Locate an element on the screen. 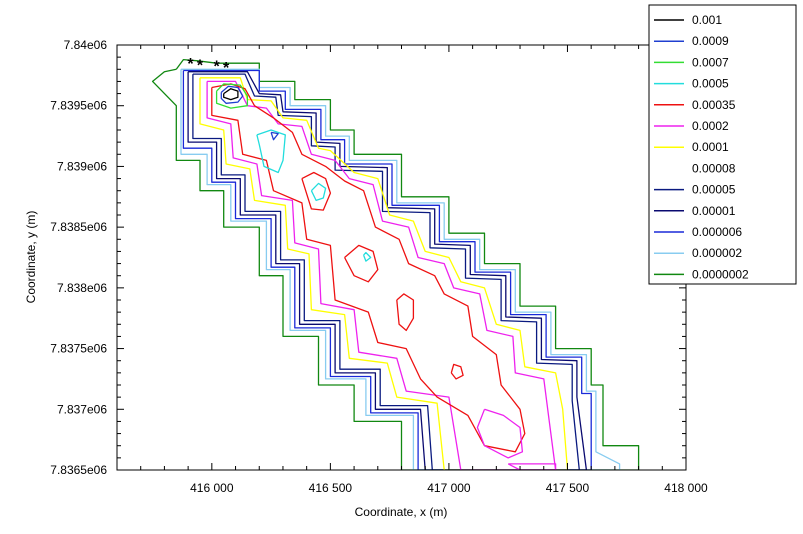  legend-label-0.00005: 0.00005 is located at coordinates (714, 190).